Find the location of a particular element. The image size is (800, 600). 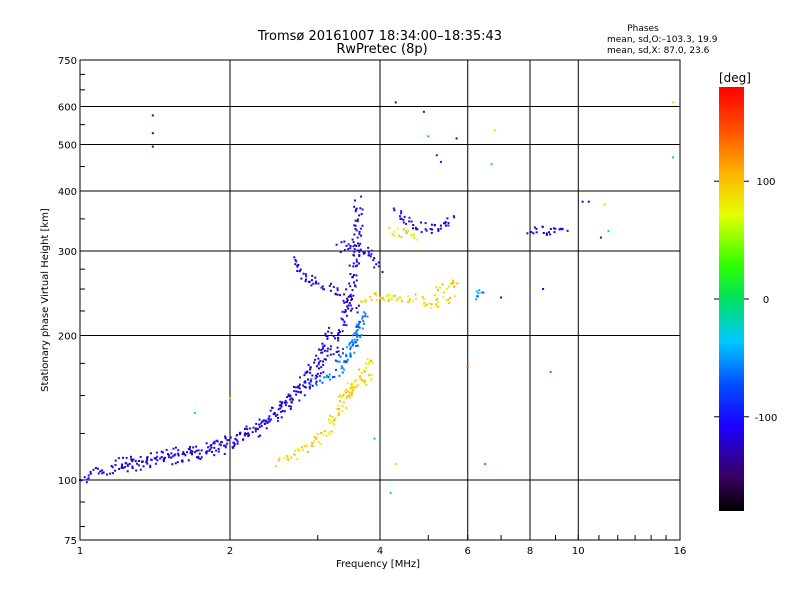

x-tick-label: 2 is located at coordinates (230, 551).